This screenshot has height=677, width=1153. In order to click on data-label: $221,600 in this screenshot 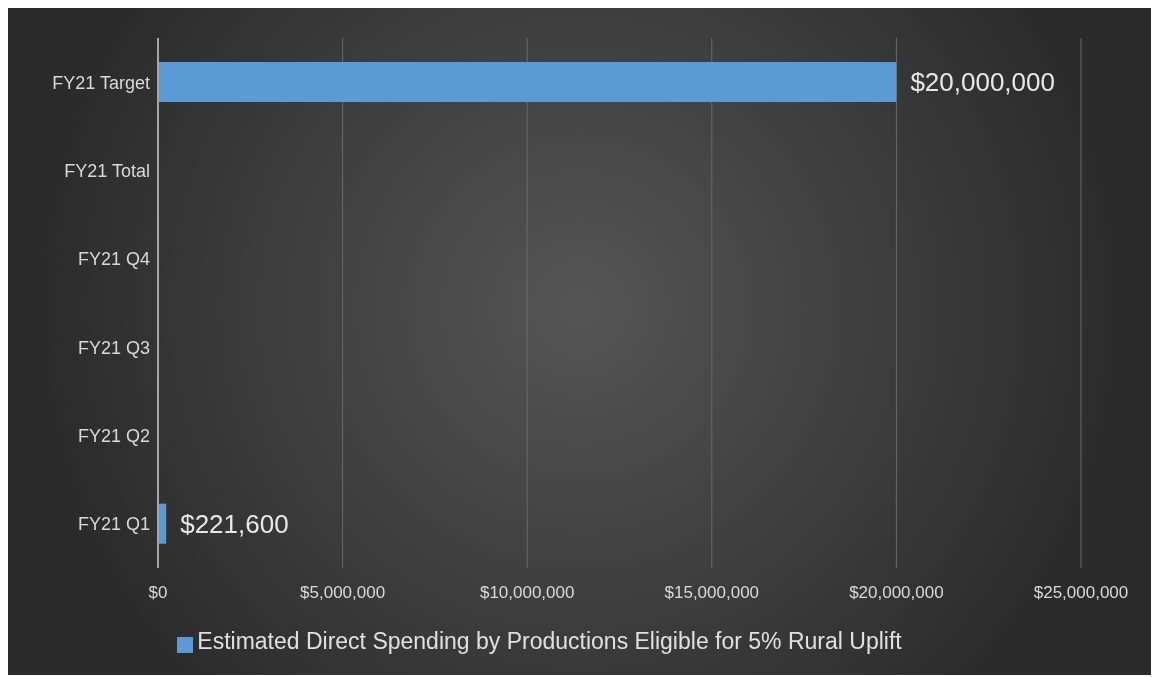, I will do `click(234, 523)`.